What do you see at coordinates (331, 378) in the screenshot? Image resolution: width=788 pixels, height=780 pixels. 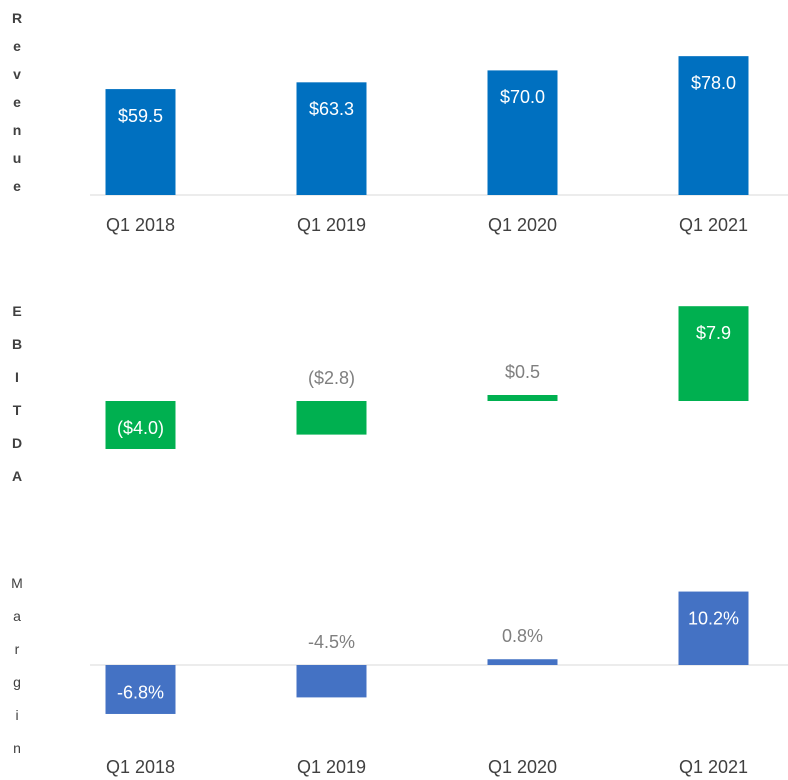 I see `value-label: ($2.8)` at bounding box center [331, 378].